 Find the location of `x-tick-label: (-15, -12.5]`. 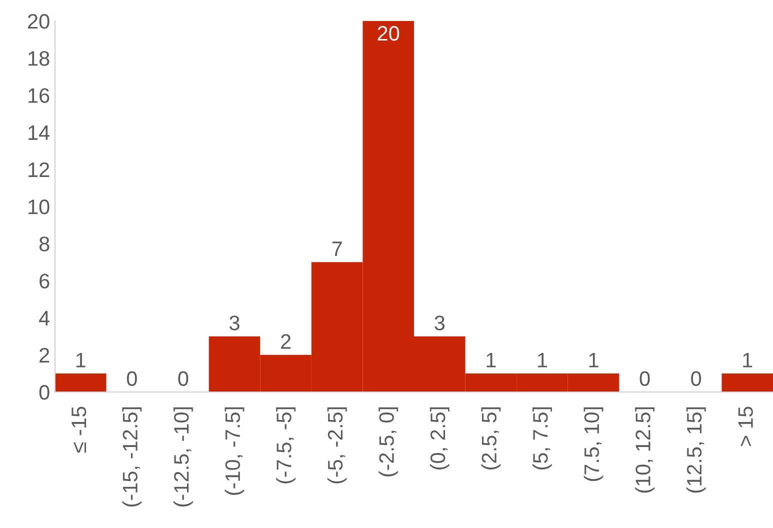

x-tick-label: (-15, -12.5] is located at coordinates (132, 456).